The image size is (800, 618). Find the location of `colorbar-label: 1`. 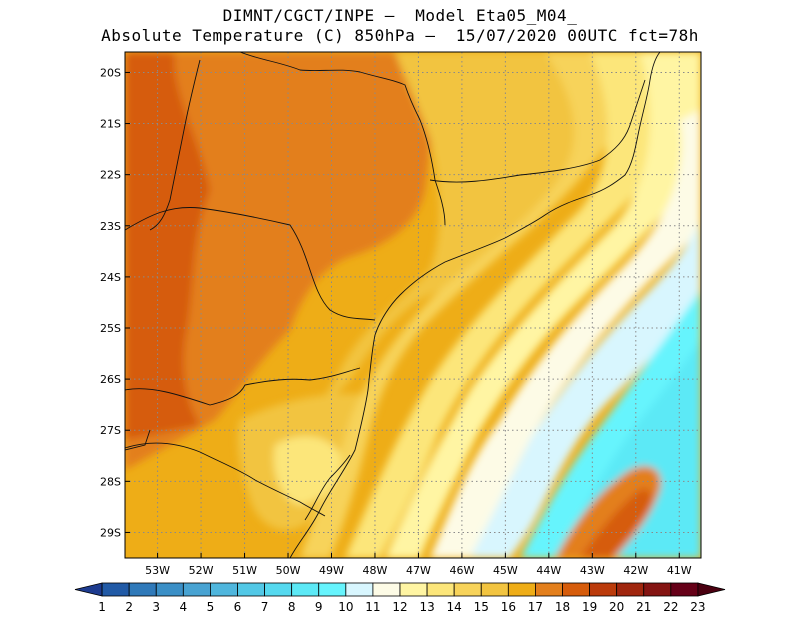

colorbar-label: 1 is located at coordinates (102, 607).